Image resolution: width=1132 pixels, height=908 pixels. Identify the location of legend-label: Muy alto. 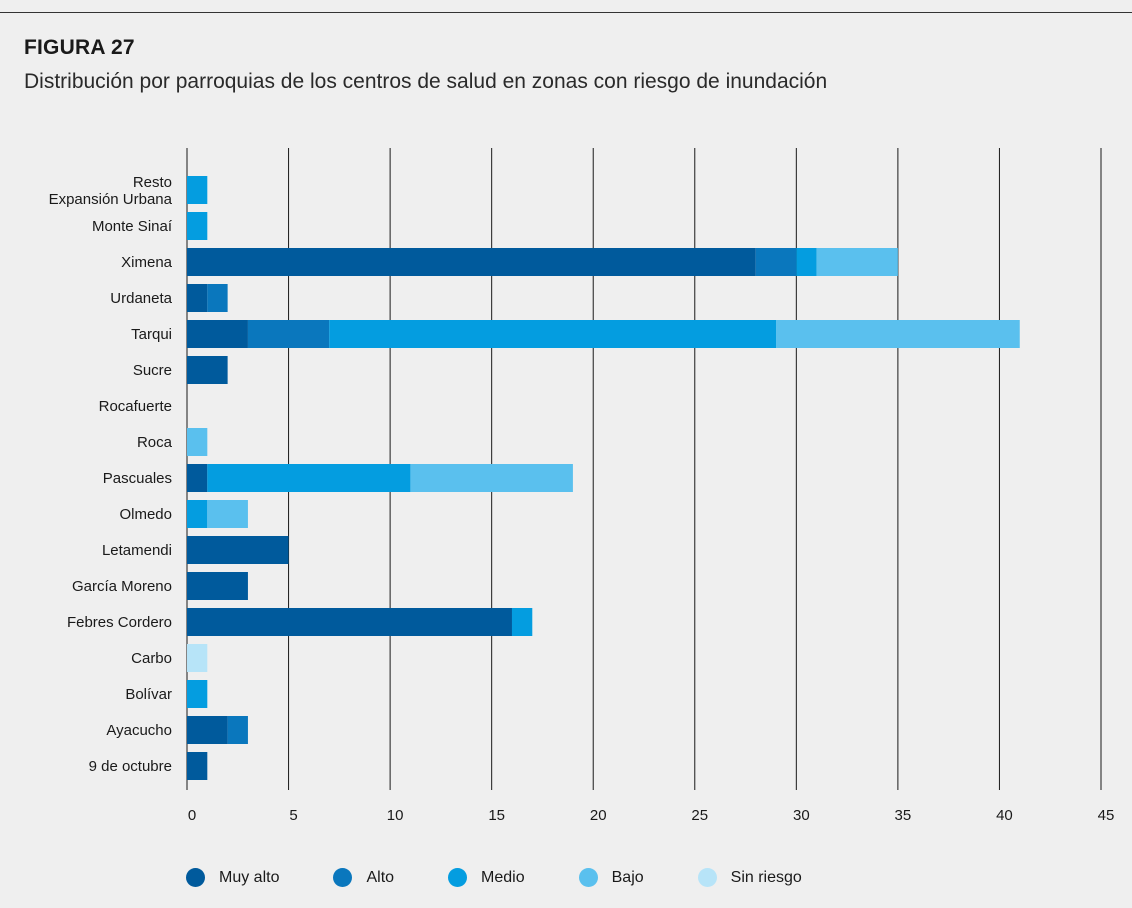
(249, 877).